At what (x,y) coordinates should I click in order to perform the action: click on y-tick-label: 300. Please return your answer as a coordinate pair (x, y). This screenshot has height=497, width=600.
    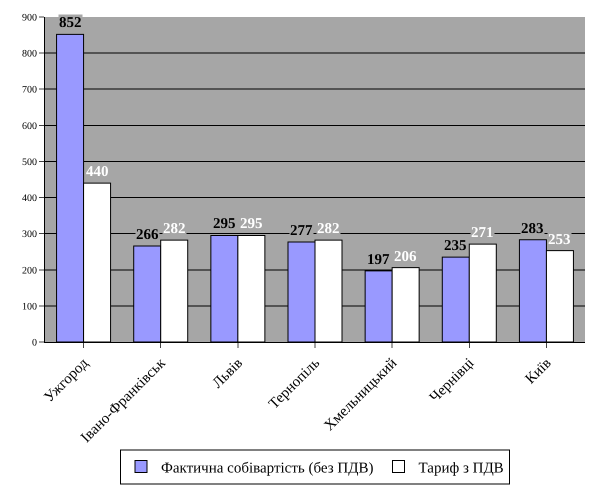
    Looking at the image, I should click on (29, 234).